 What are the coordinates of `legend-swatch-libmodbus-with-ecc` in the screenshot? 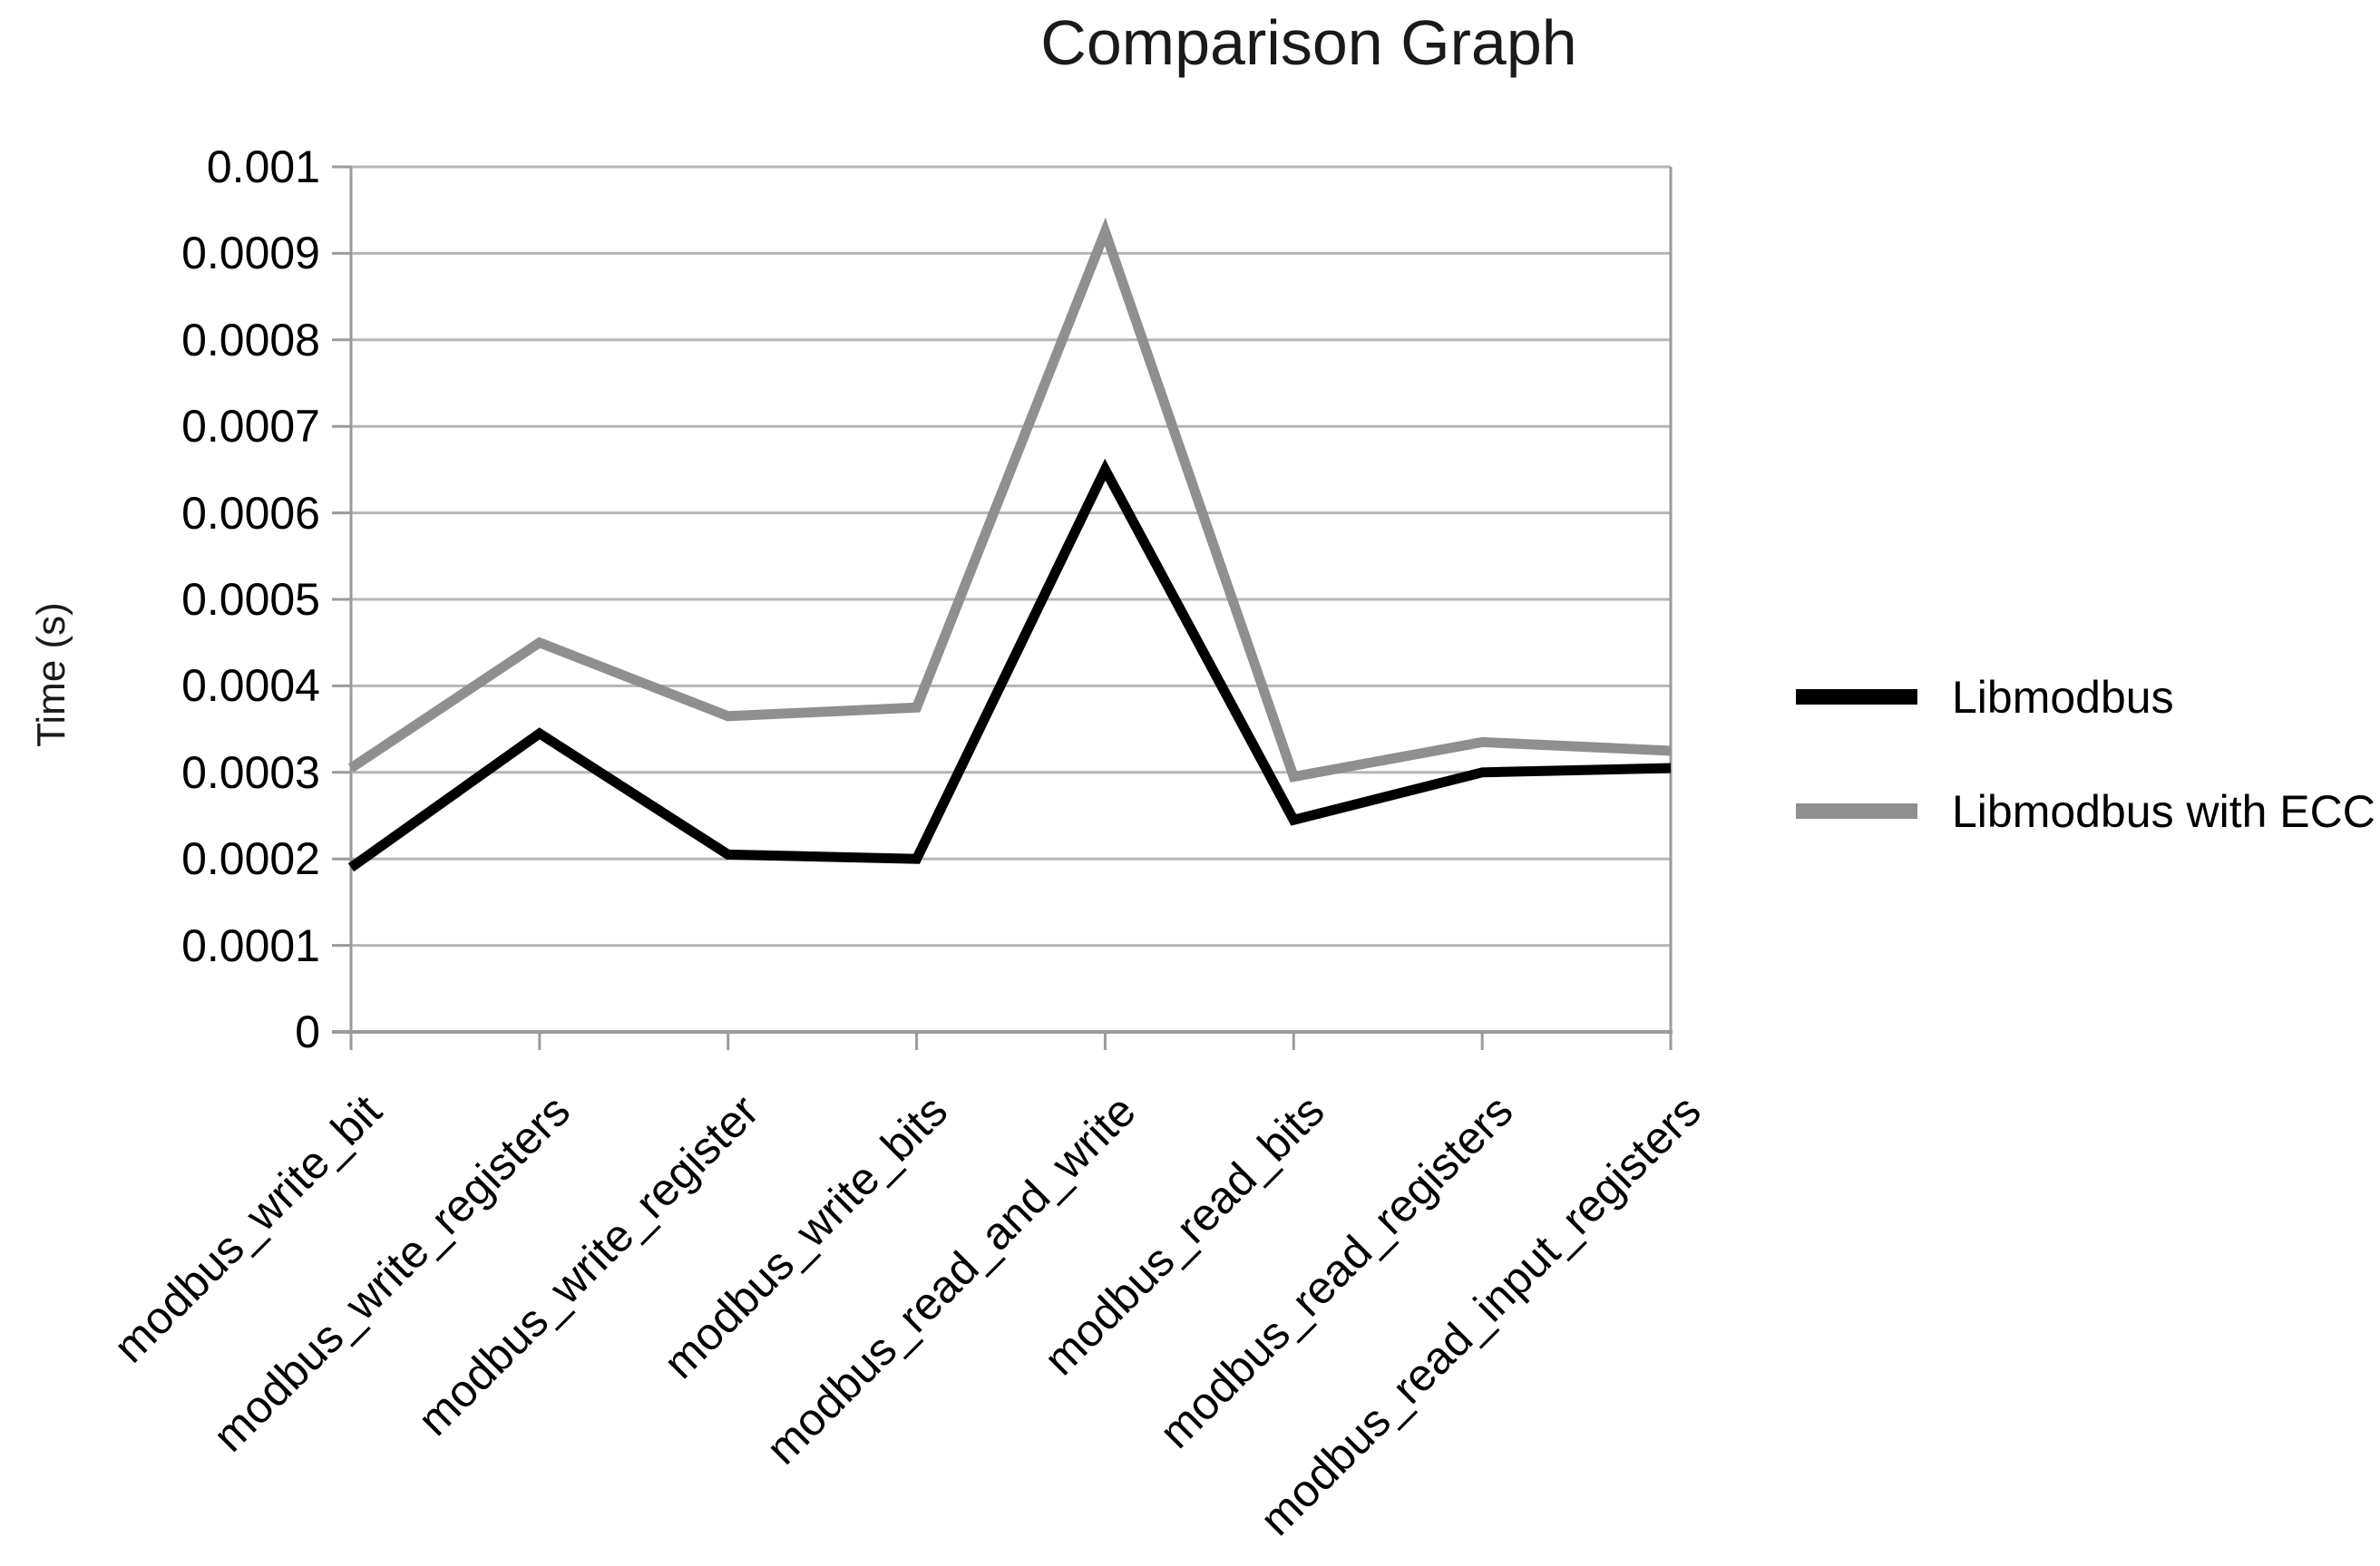 It's located at (1856, 811).